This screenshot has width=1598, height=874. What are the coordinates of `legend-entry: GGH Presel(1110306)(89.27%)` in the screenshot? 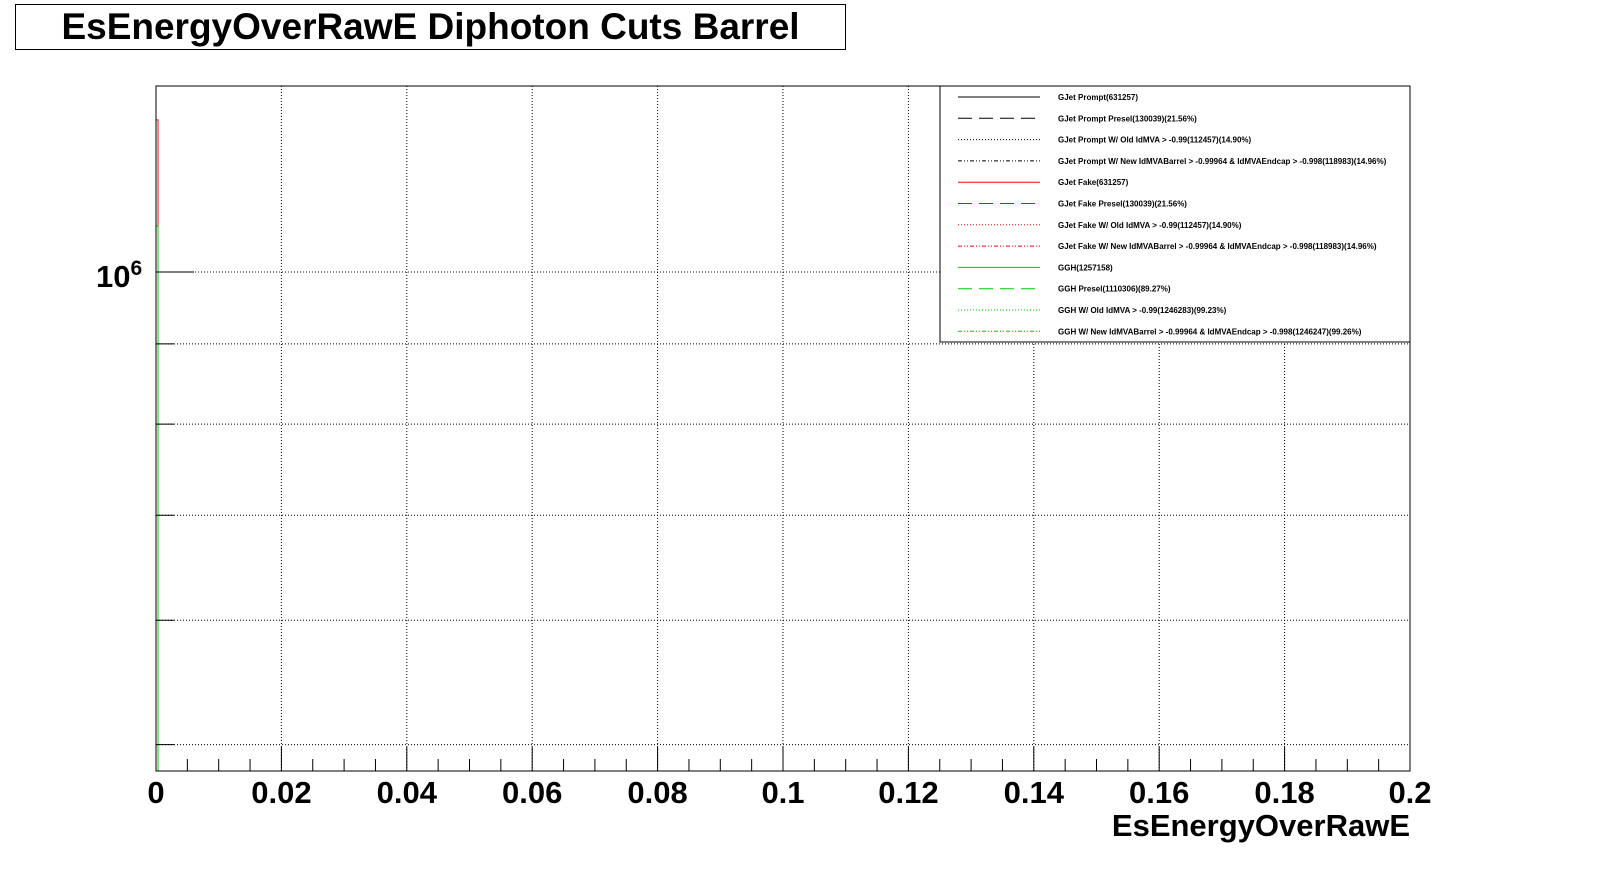 It's located at (1114, 289).